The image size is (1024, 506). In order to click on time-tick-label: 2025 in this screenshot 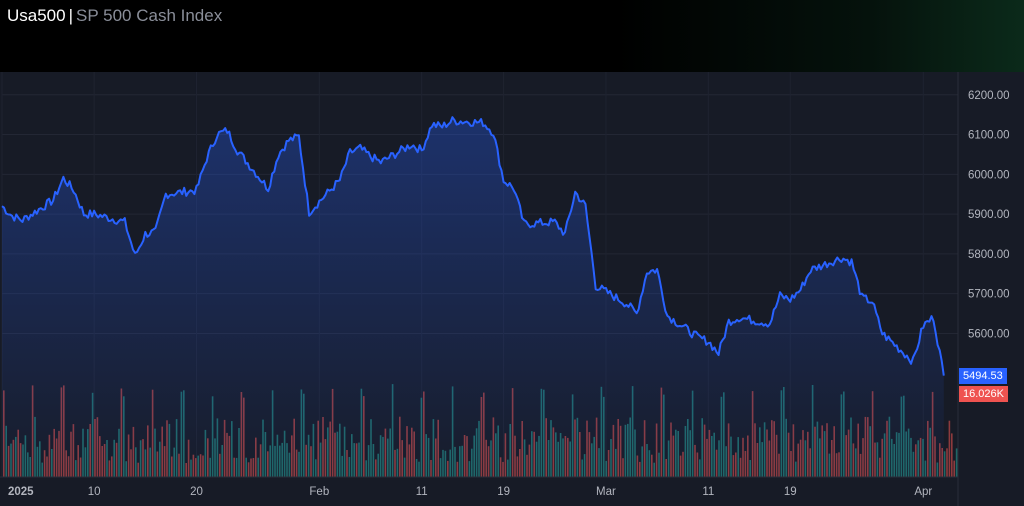, I will do `click(21, 492)`.